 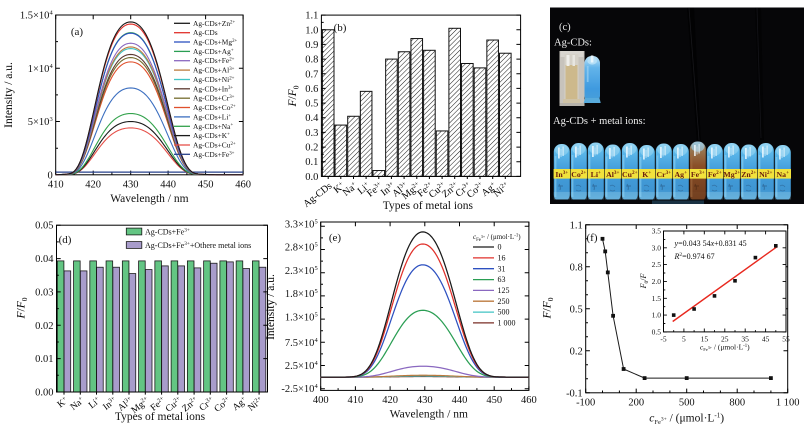 I want to click on svg-text: 420, so click(x=93, y=184).